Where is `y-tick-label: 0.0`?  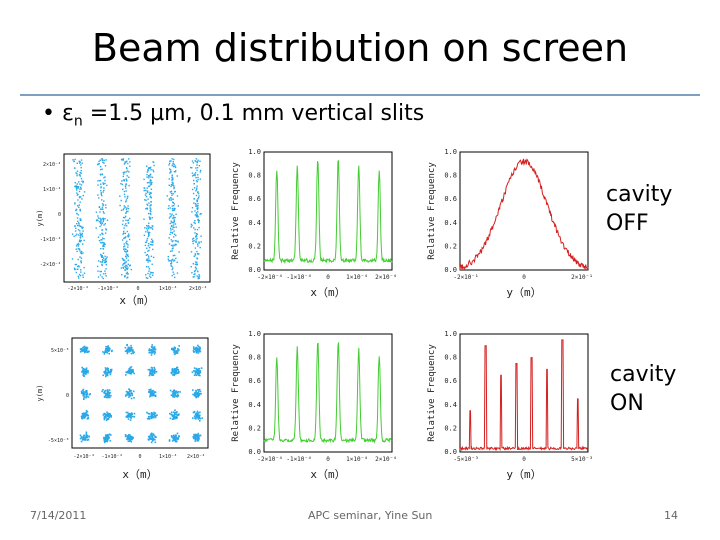
y-tick-label: 0.0 is located at coordinates (450, 452).